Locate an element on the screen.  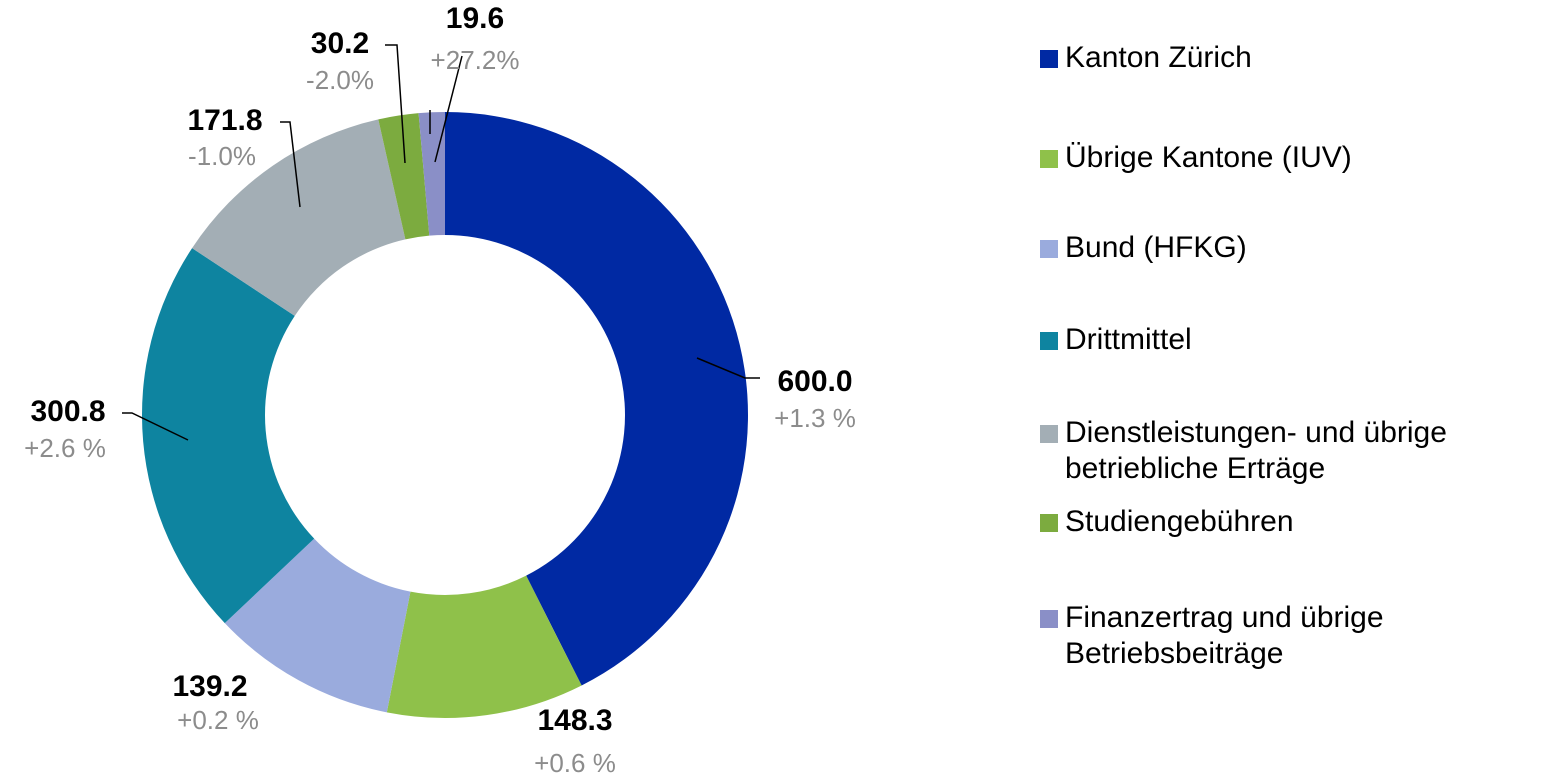
value-label: 19.6 is located at coordinates (475, 18).